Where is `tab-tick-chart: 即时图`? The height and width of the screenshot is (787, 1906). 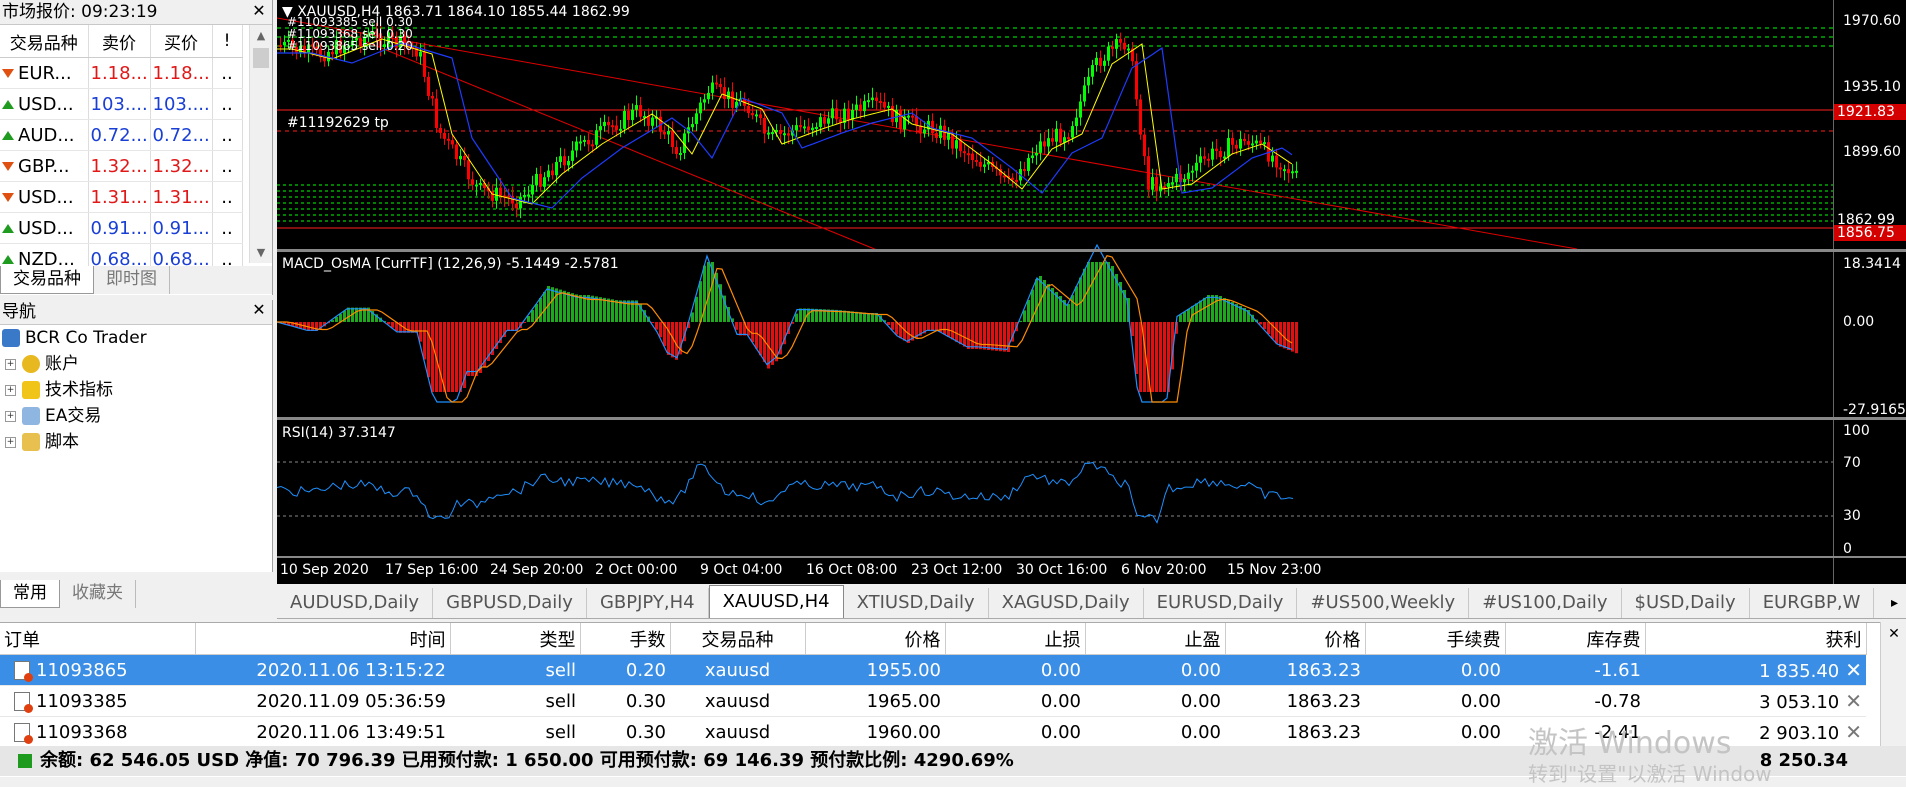 tab-tick-chart: 即时图 is located at coordinates (132, 280).